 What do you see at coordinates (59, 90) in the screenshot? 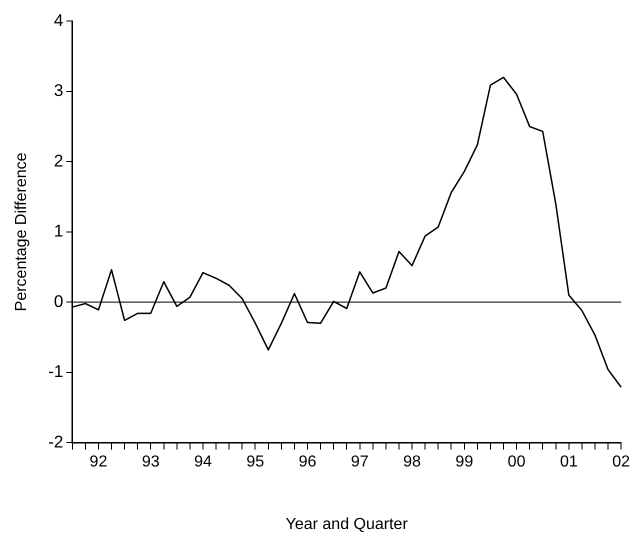
I see `y-tick-label: 3` at bounding box center [59, 90].